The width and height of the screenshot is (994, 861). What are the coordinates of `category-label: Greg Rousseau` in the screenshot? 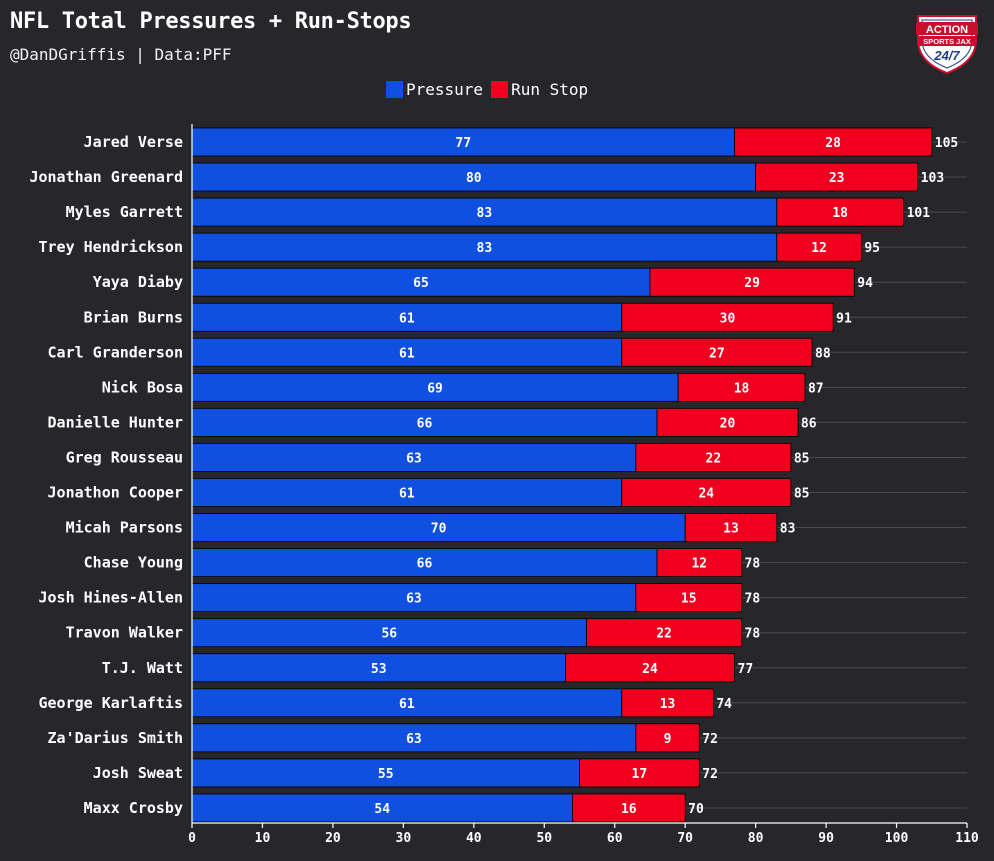 It's located at (124, 457).